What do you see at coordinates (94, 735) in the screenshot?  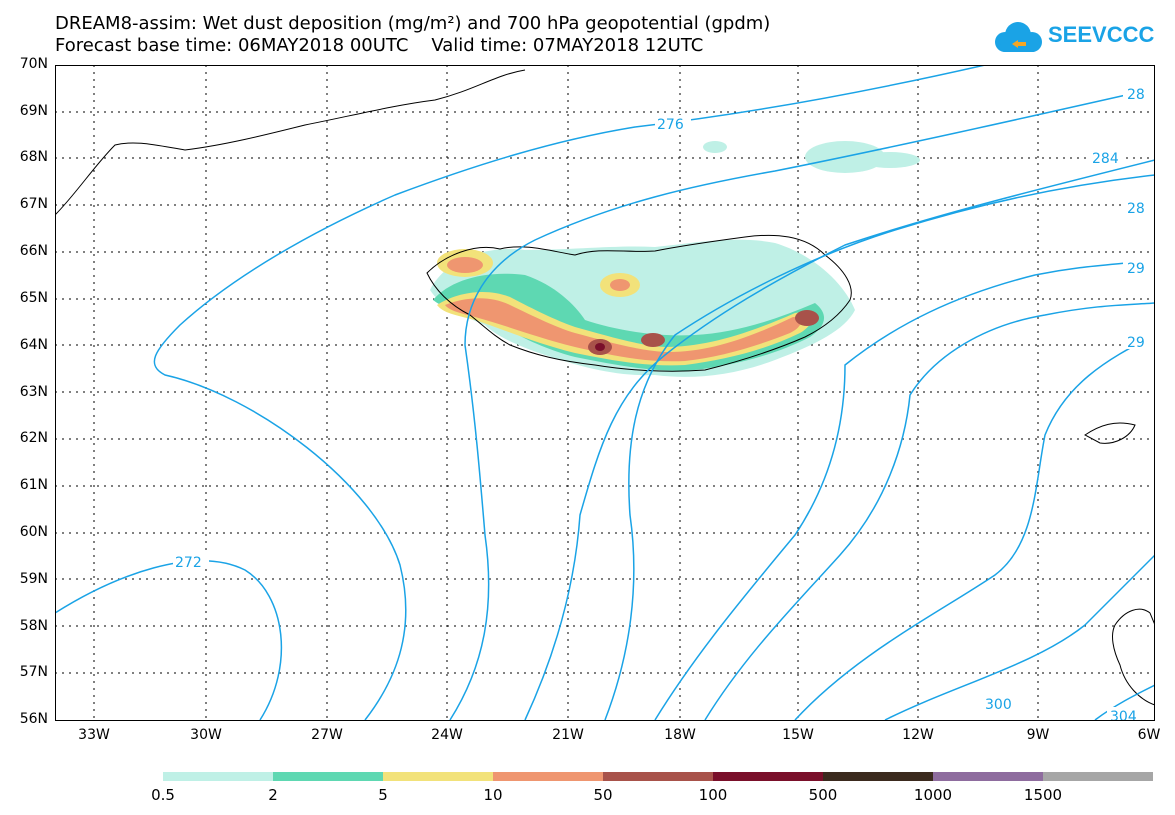 I see `lon-label: 33W` at bounding box center [94, 735].